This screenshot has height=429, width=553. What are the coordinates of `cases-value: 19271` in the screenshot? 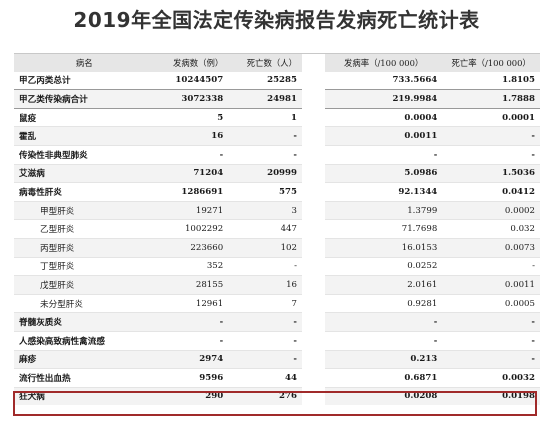 It's located at (191, 211).